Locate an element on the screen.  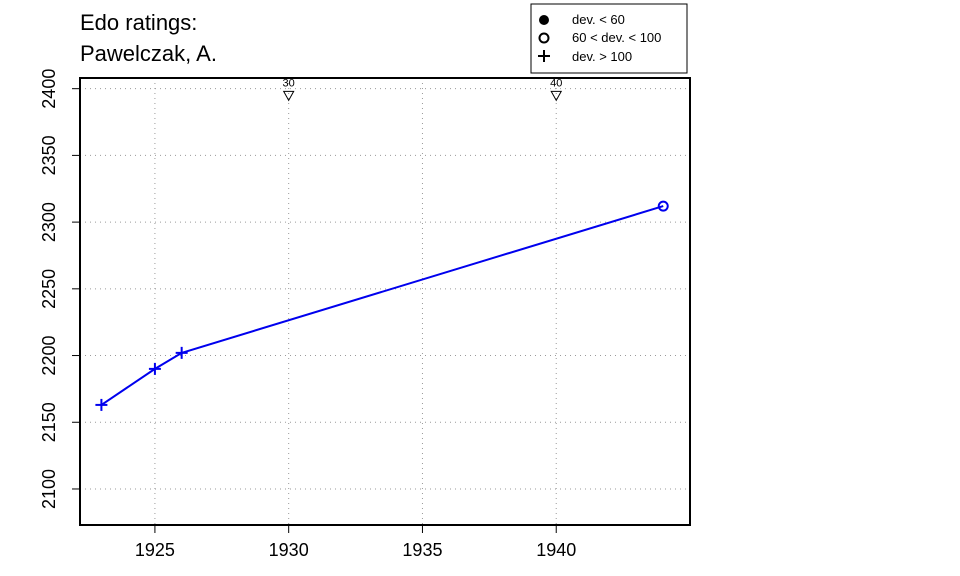
legend-open-circle-icon is located at coordinates (544, 38).